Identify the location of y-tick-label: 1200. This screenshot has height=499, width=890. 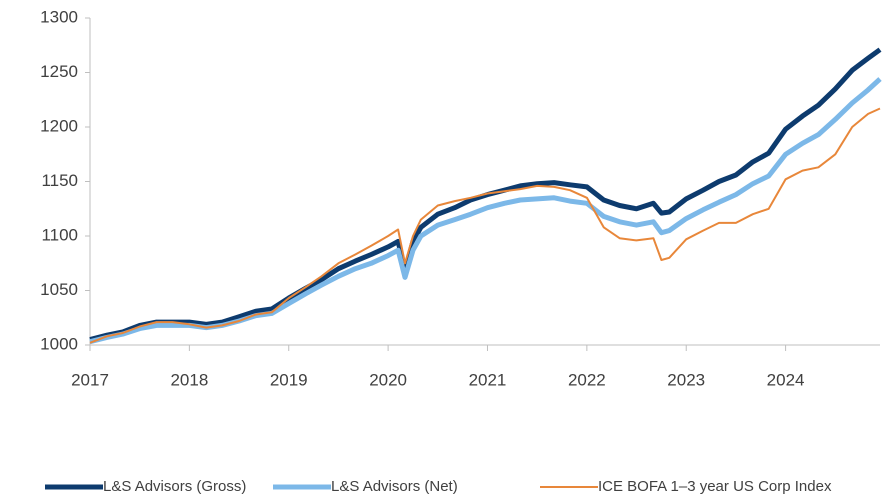
(59, 125).